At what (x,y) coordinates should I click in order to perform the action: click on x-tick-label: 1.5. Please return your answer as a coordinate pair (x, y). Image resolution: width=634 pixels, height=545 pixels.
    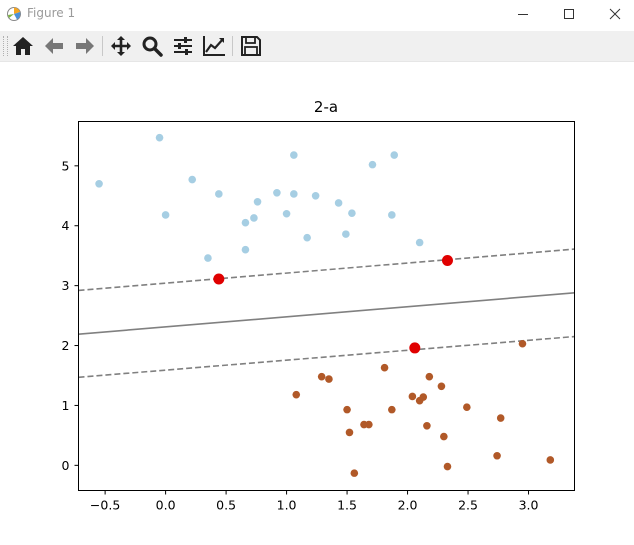
    Looking at the image, I should click on (347, 505).